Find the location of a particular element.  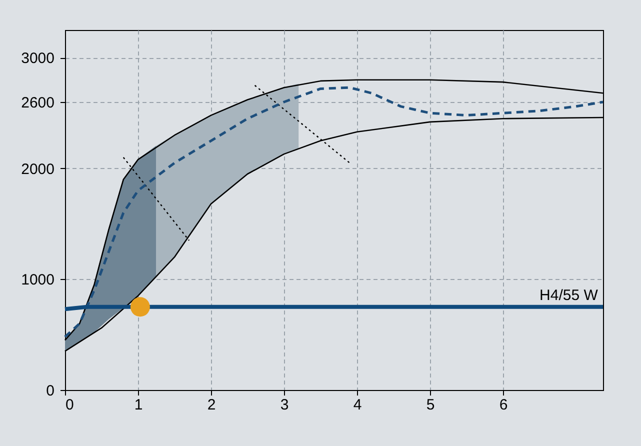

y-tick-label: 3000 is located at coordinates (37, 59).